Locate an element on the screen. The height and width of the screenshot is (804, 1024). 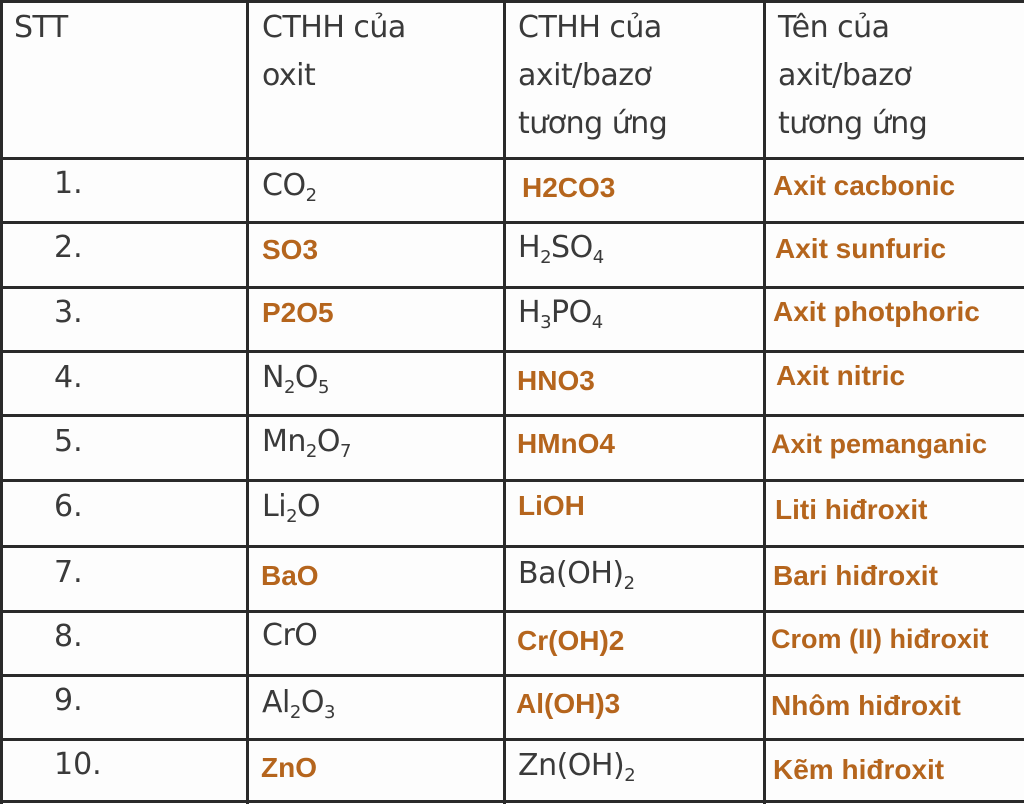
acid-base-name: Bari hiđroxit is located at coordinates (855, 575).